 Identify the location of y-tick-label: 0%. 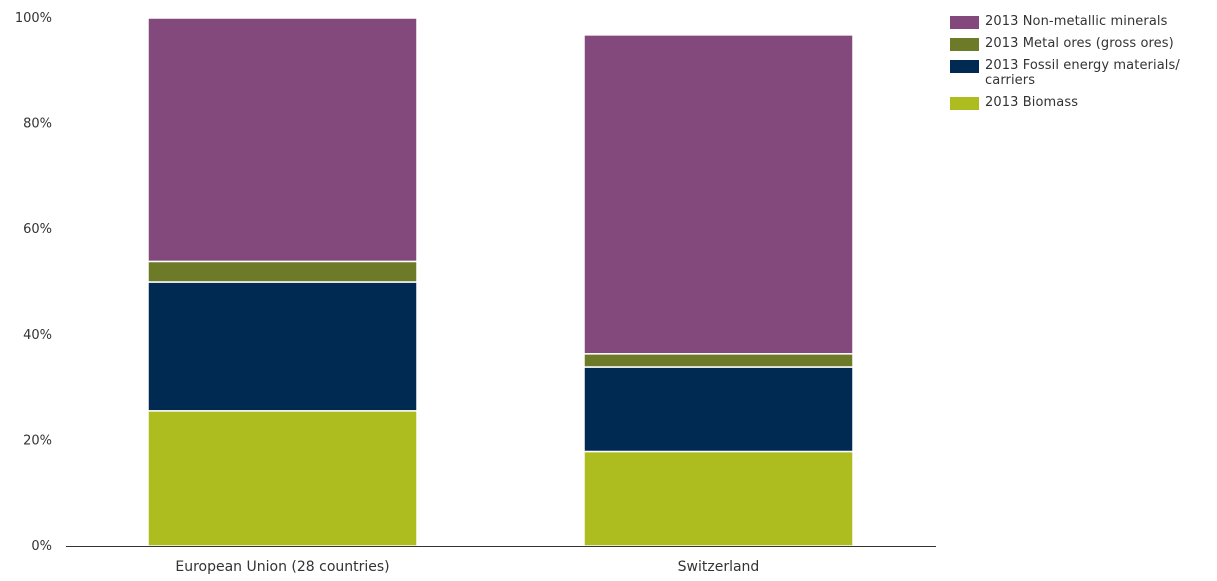
(41, 546).